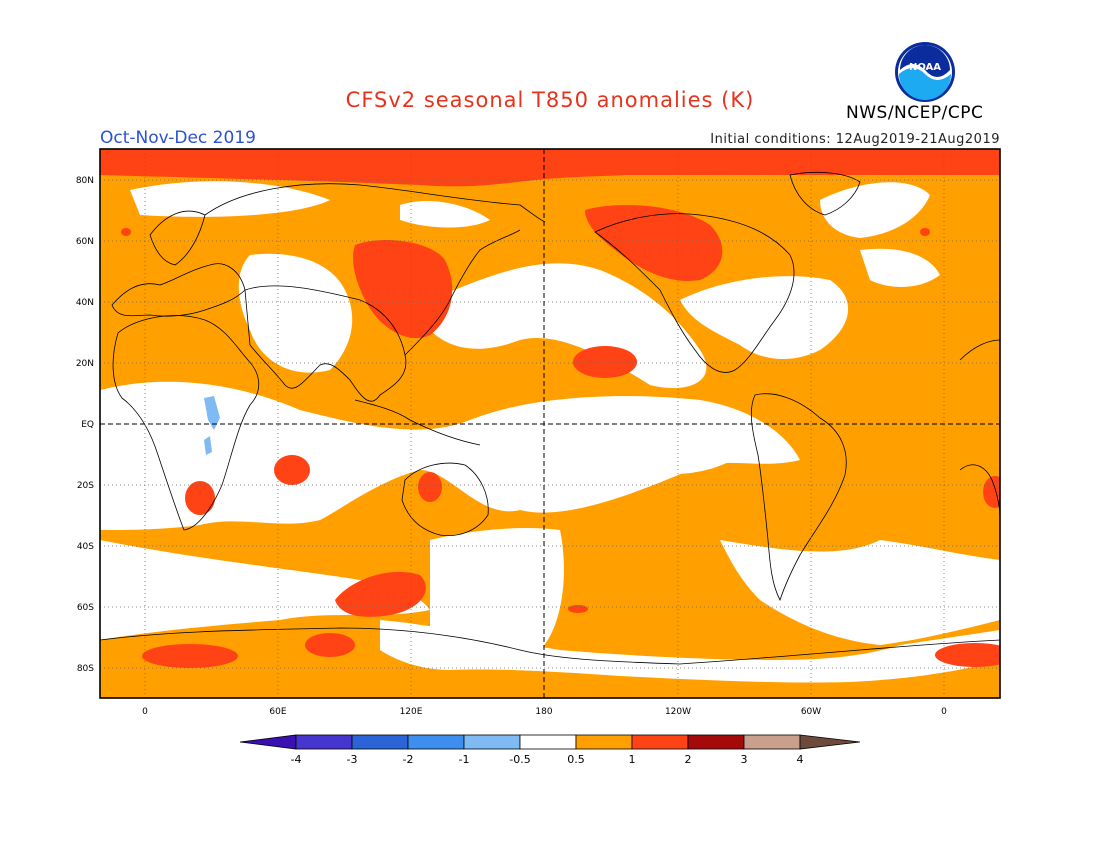 The width and height of the screenshot is (1100, 850). I want to click on lon-label: 180, so click(543, 712).